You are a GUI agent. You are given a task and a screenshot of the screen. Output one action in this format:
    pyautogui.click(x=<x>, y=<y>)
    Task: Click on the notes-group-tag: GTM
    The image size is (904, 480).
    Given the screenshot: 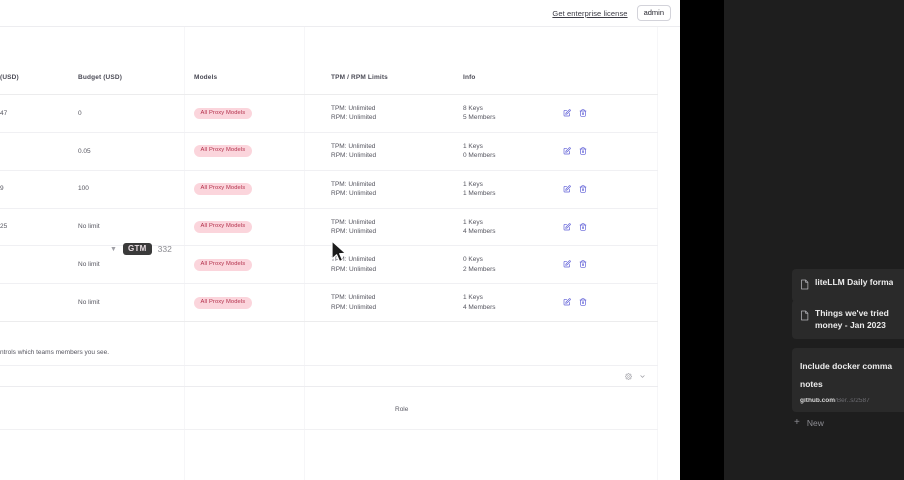 What is the action you would take?
    pyautogui.click(x=137, y=249)
    